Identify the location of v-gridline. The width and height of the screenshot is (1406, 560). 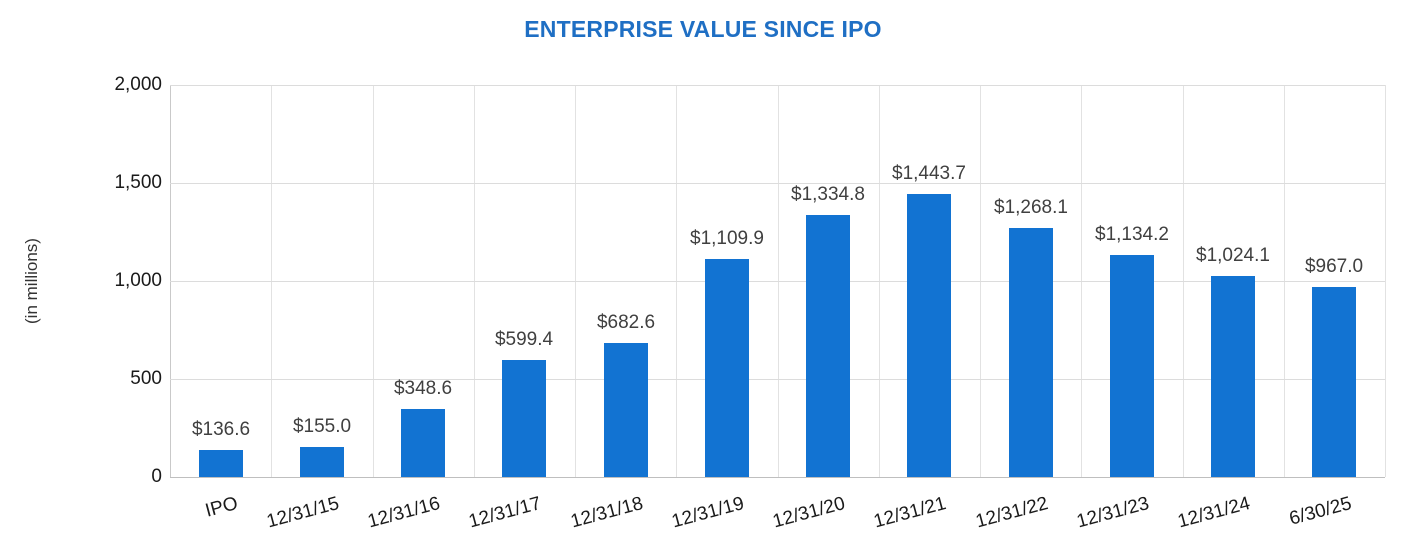
(1385, 281).